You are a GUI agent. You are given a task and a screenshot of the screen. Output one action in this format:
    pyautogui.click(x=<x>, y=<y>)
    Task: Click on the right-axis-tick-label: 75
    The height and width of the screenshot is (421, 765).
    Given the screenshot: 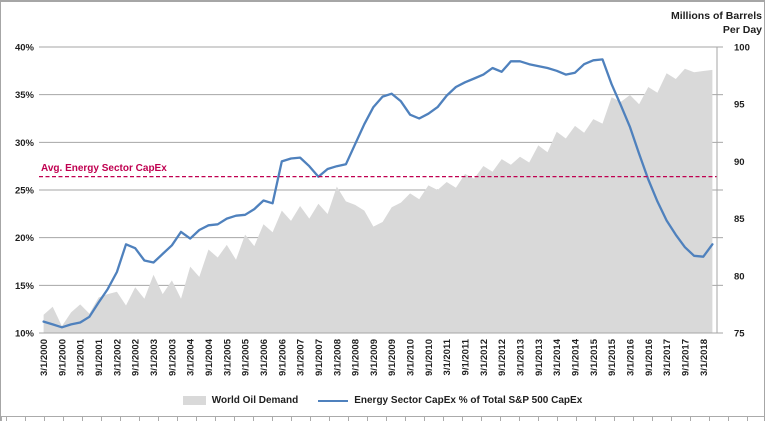 What is the action you would take?
    pyautogui.click(x=739, y=334)
    